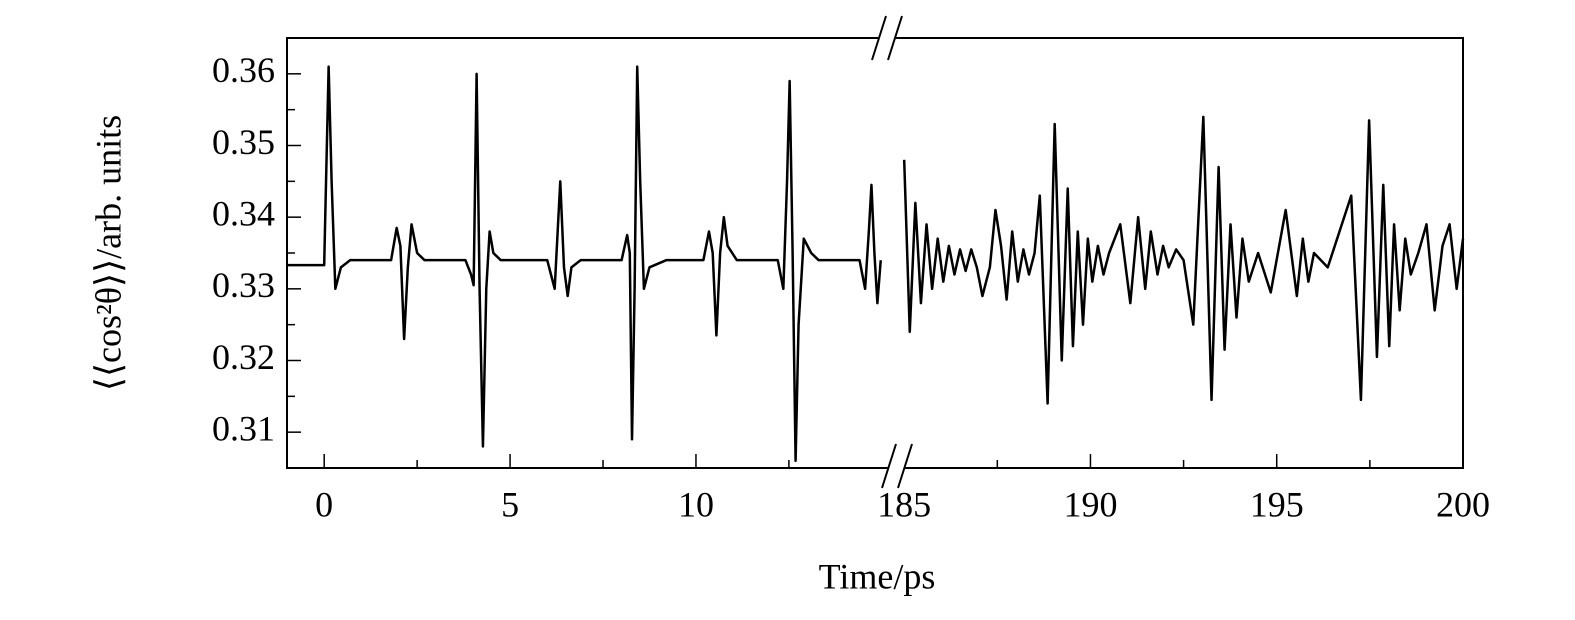  I want to click on x-tick-label: 5, so click(510, 504).